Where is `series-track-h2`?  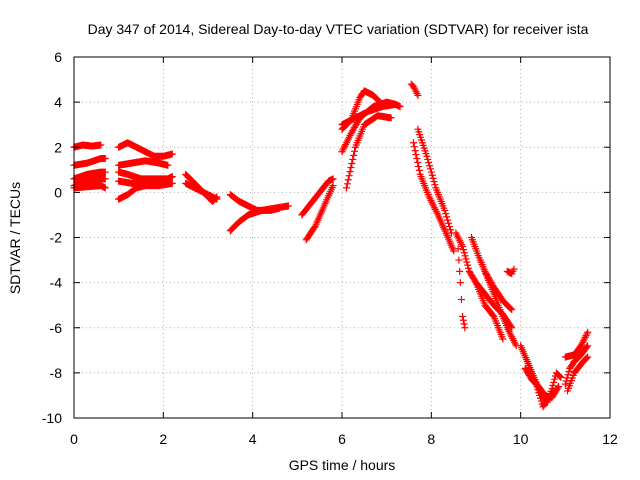
series-track-h2 is located at coordinates (461, 288).